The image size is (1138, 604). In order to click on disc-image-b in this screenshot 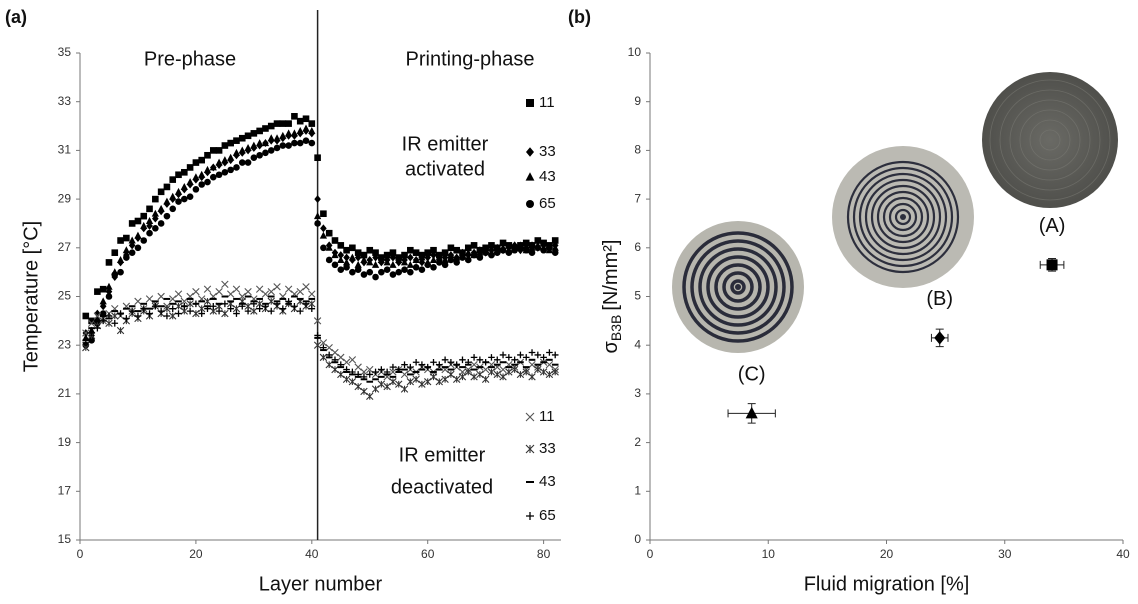, I will do `click(903, 217)`.